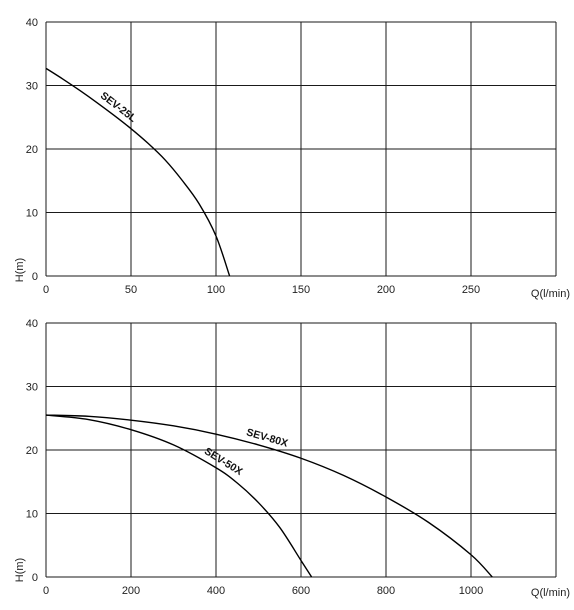 The width and height of the screenshot is (574, 610). I want to click on x-tick-label: 150, so click(301, 290).